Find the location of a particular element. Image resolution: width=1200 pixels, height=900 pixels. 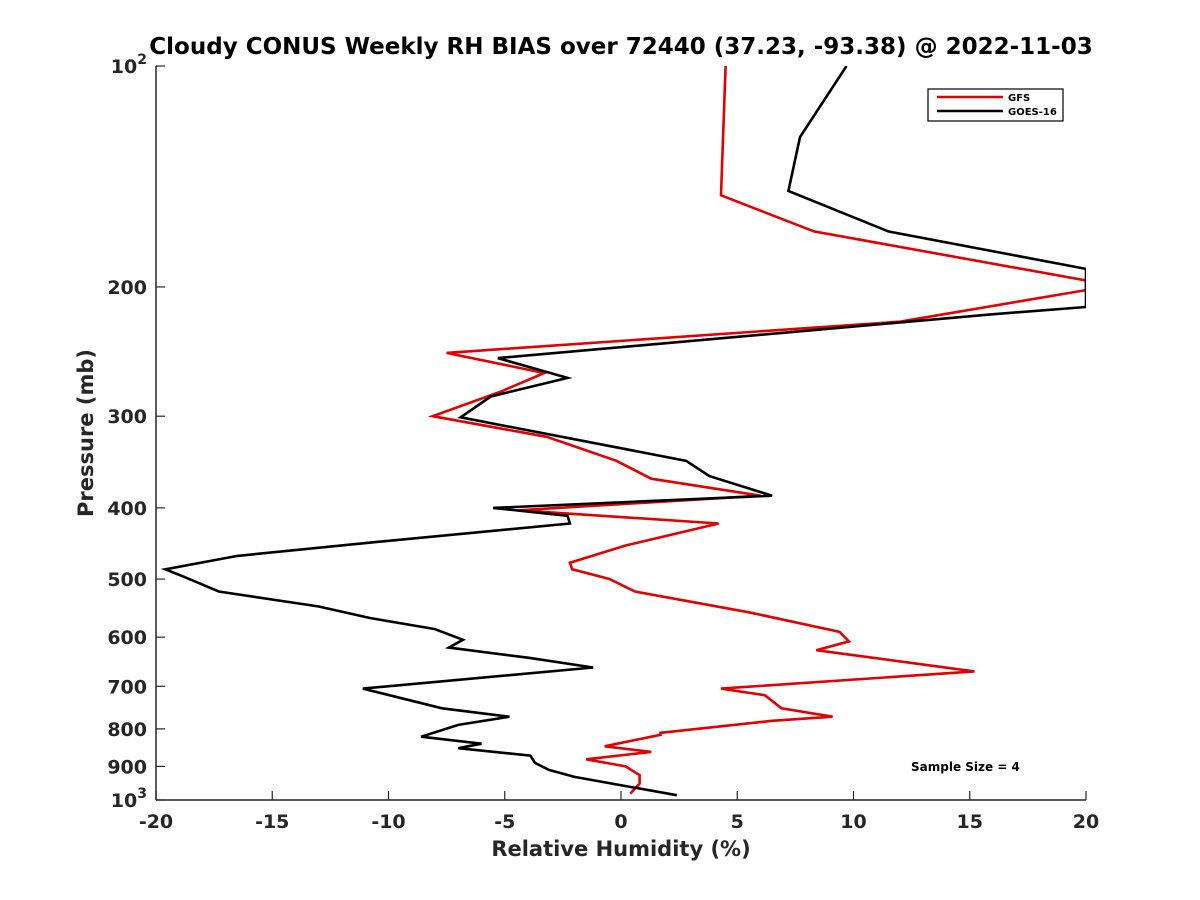

y-tick-label: 700 is located at coordinates (127, 687).